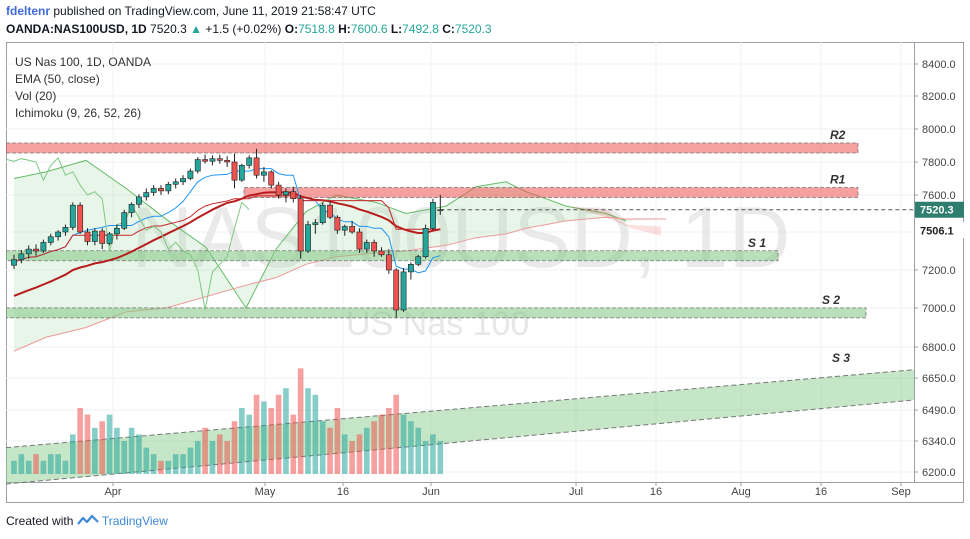  I want to click on high-value: 7600.6, so click(369, 29).